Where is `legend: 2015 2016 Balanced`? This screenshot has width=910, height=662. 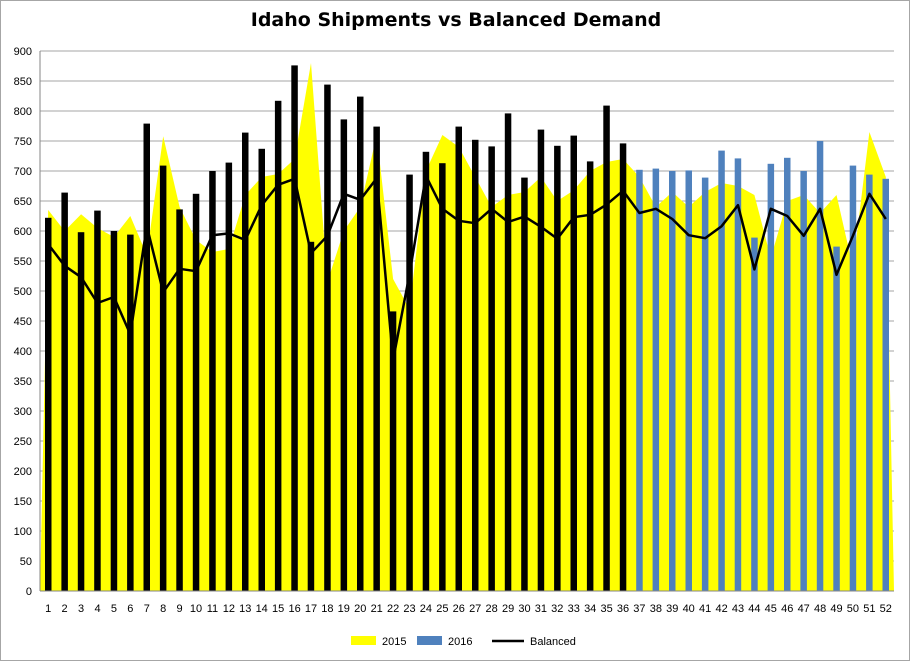 legend: 2015 2016 Balanced is located at coordinates (463, 642).